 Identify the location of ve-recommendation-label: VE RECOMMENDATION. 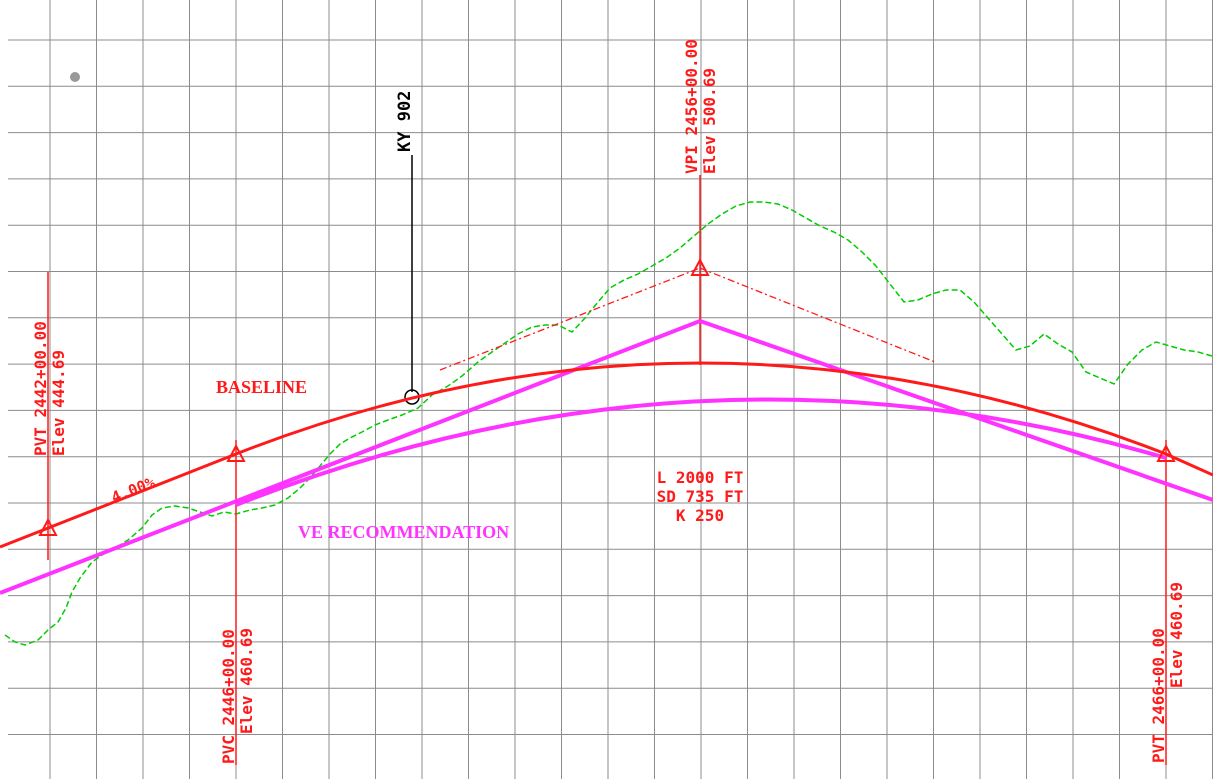
(403, 532).